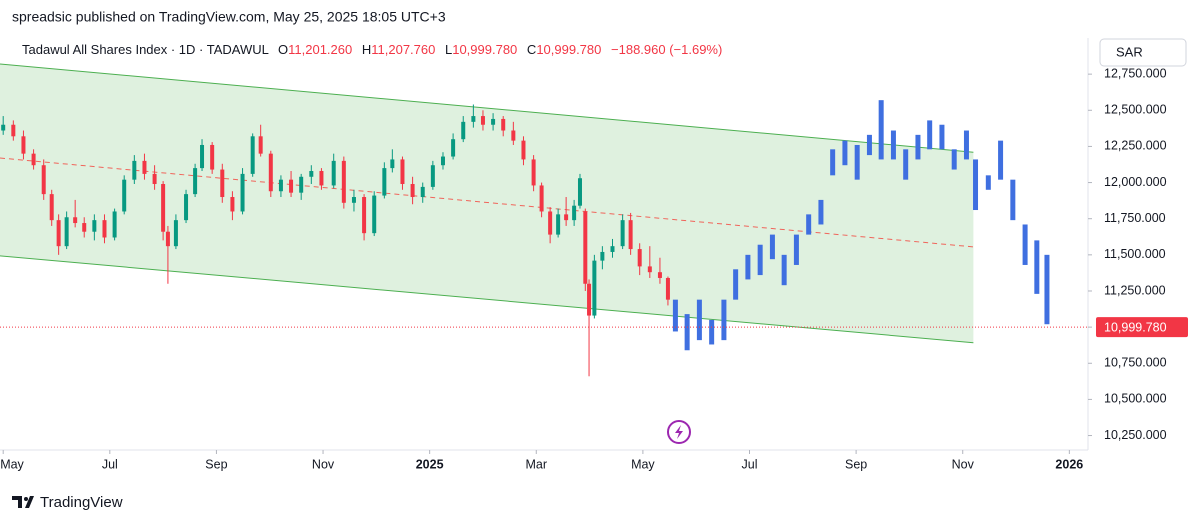  I want to click on y-tick-label: 12,500.000, so click(1135, 110).